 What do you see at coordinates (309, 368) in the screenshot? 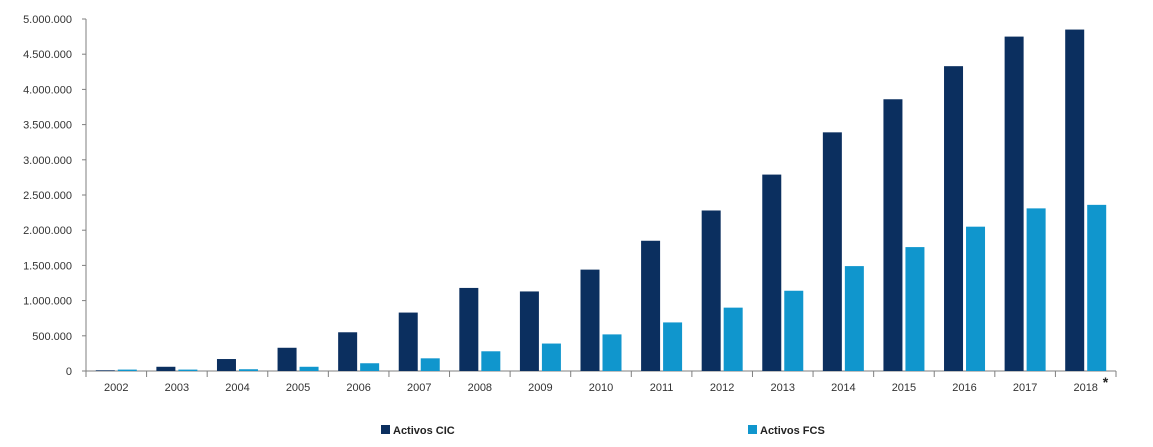
I see `bar-activos-fcs-2005` at bounding box center [309, 368].